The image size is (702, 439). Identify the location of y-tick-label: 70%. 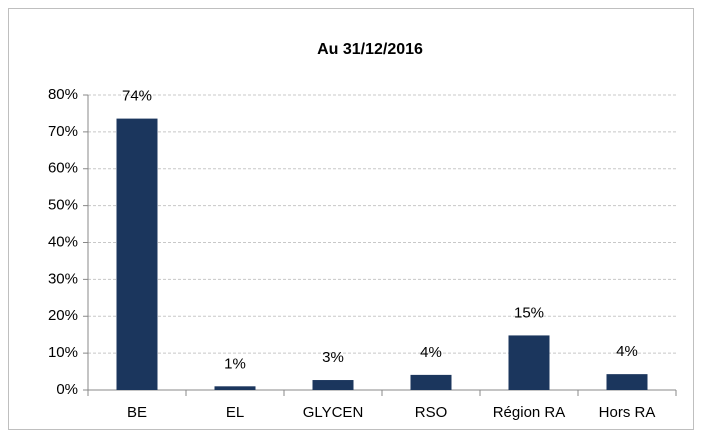
(63, 131).